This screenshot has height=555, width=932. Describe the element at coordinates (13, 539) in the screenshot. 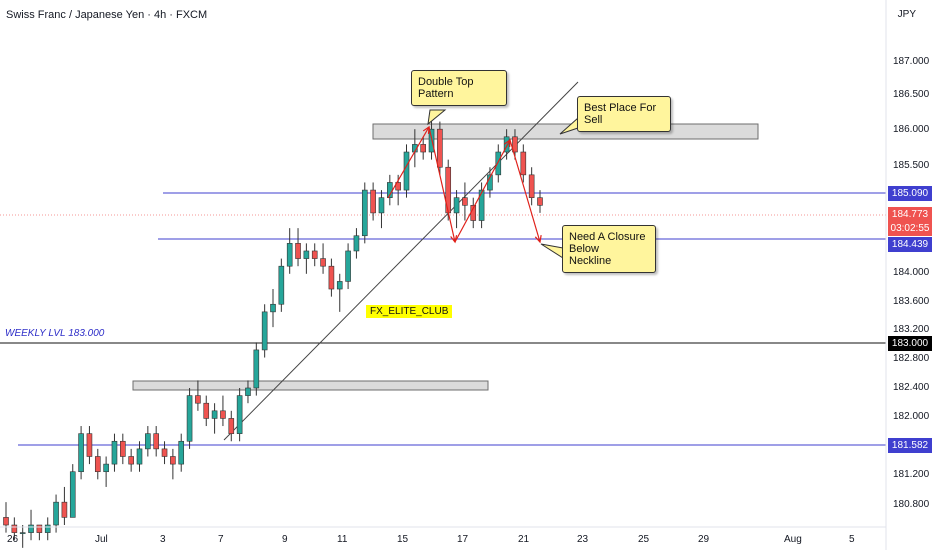

I see `x-tick-label: 26` at that location.